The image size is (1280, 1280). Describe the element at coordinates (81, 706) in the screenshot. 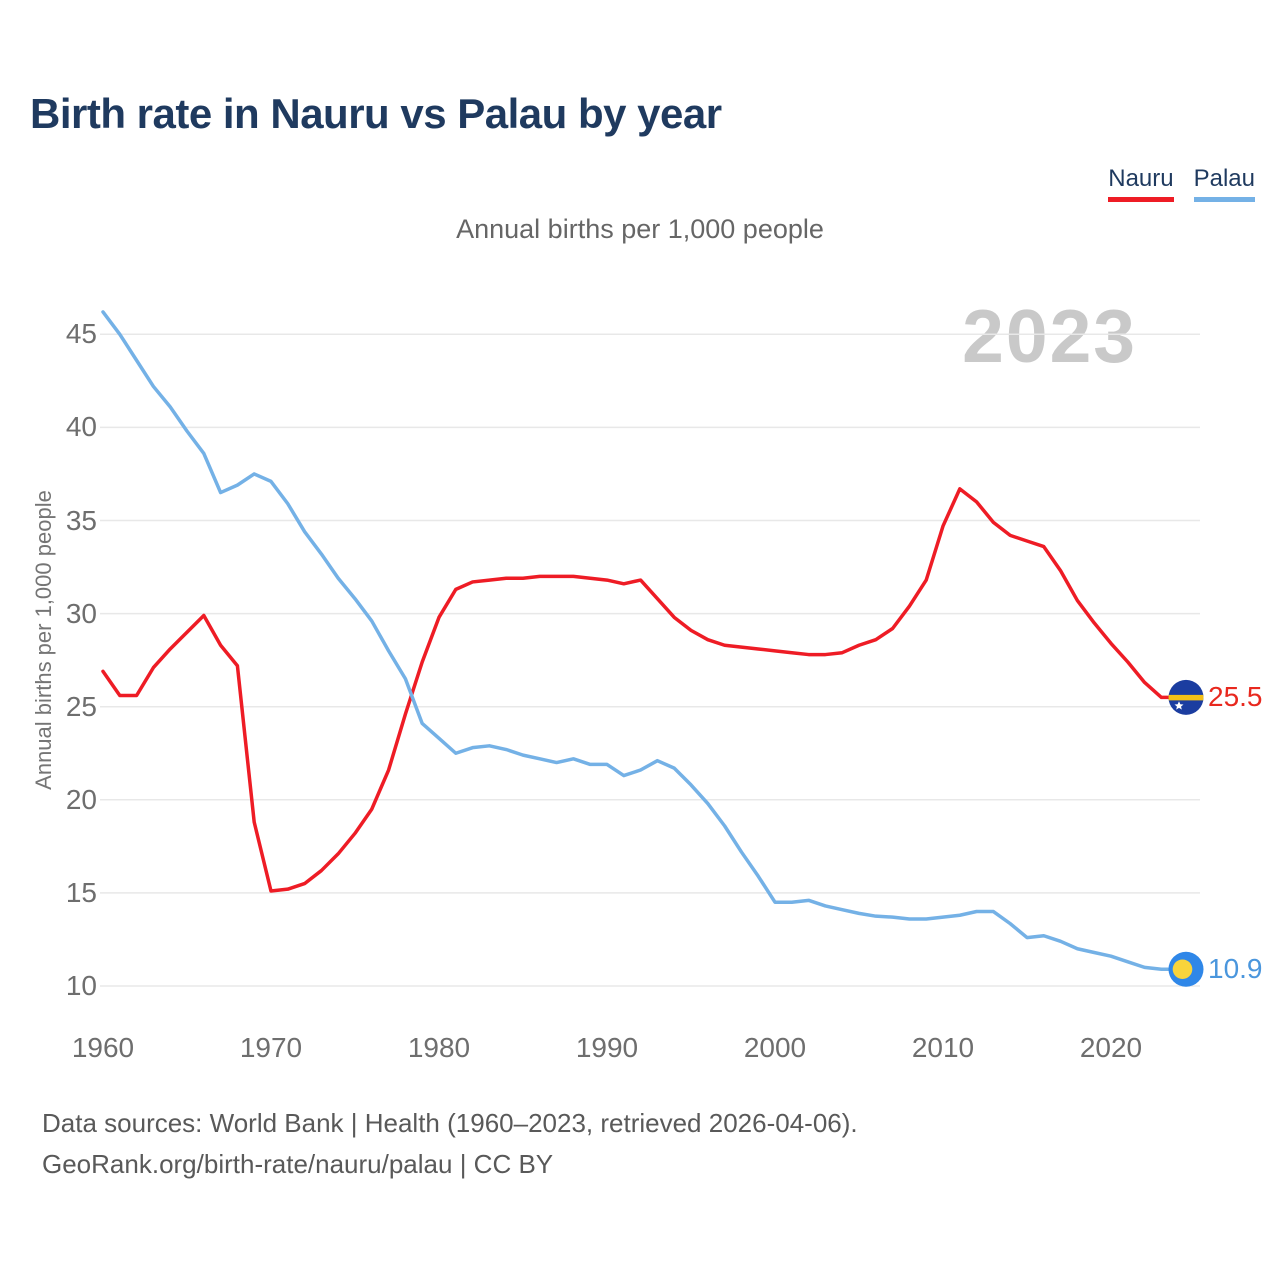

I see `y-tick-25: 25` at that location.